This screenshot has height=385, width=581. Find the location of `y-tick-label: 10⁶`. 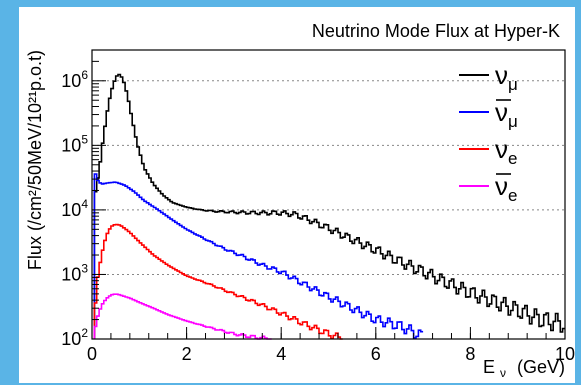

y-tick-label: 10⁶ is located at coordinates (74, 79).